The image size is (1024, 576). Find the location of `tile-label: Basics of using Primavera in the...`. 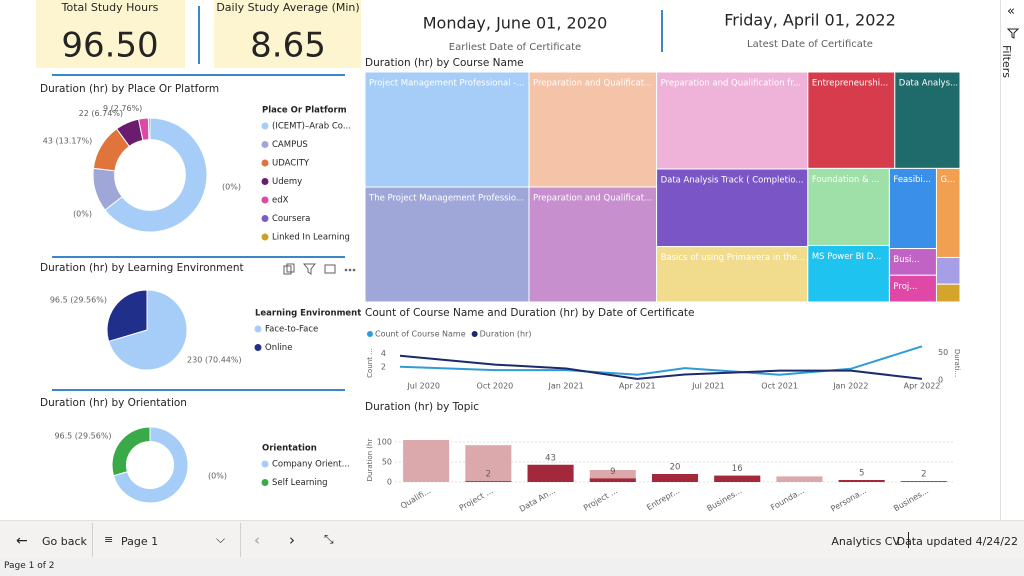

tile-label: Basics of using Primavera in the... is located at coordinates (733, 258).